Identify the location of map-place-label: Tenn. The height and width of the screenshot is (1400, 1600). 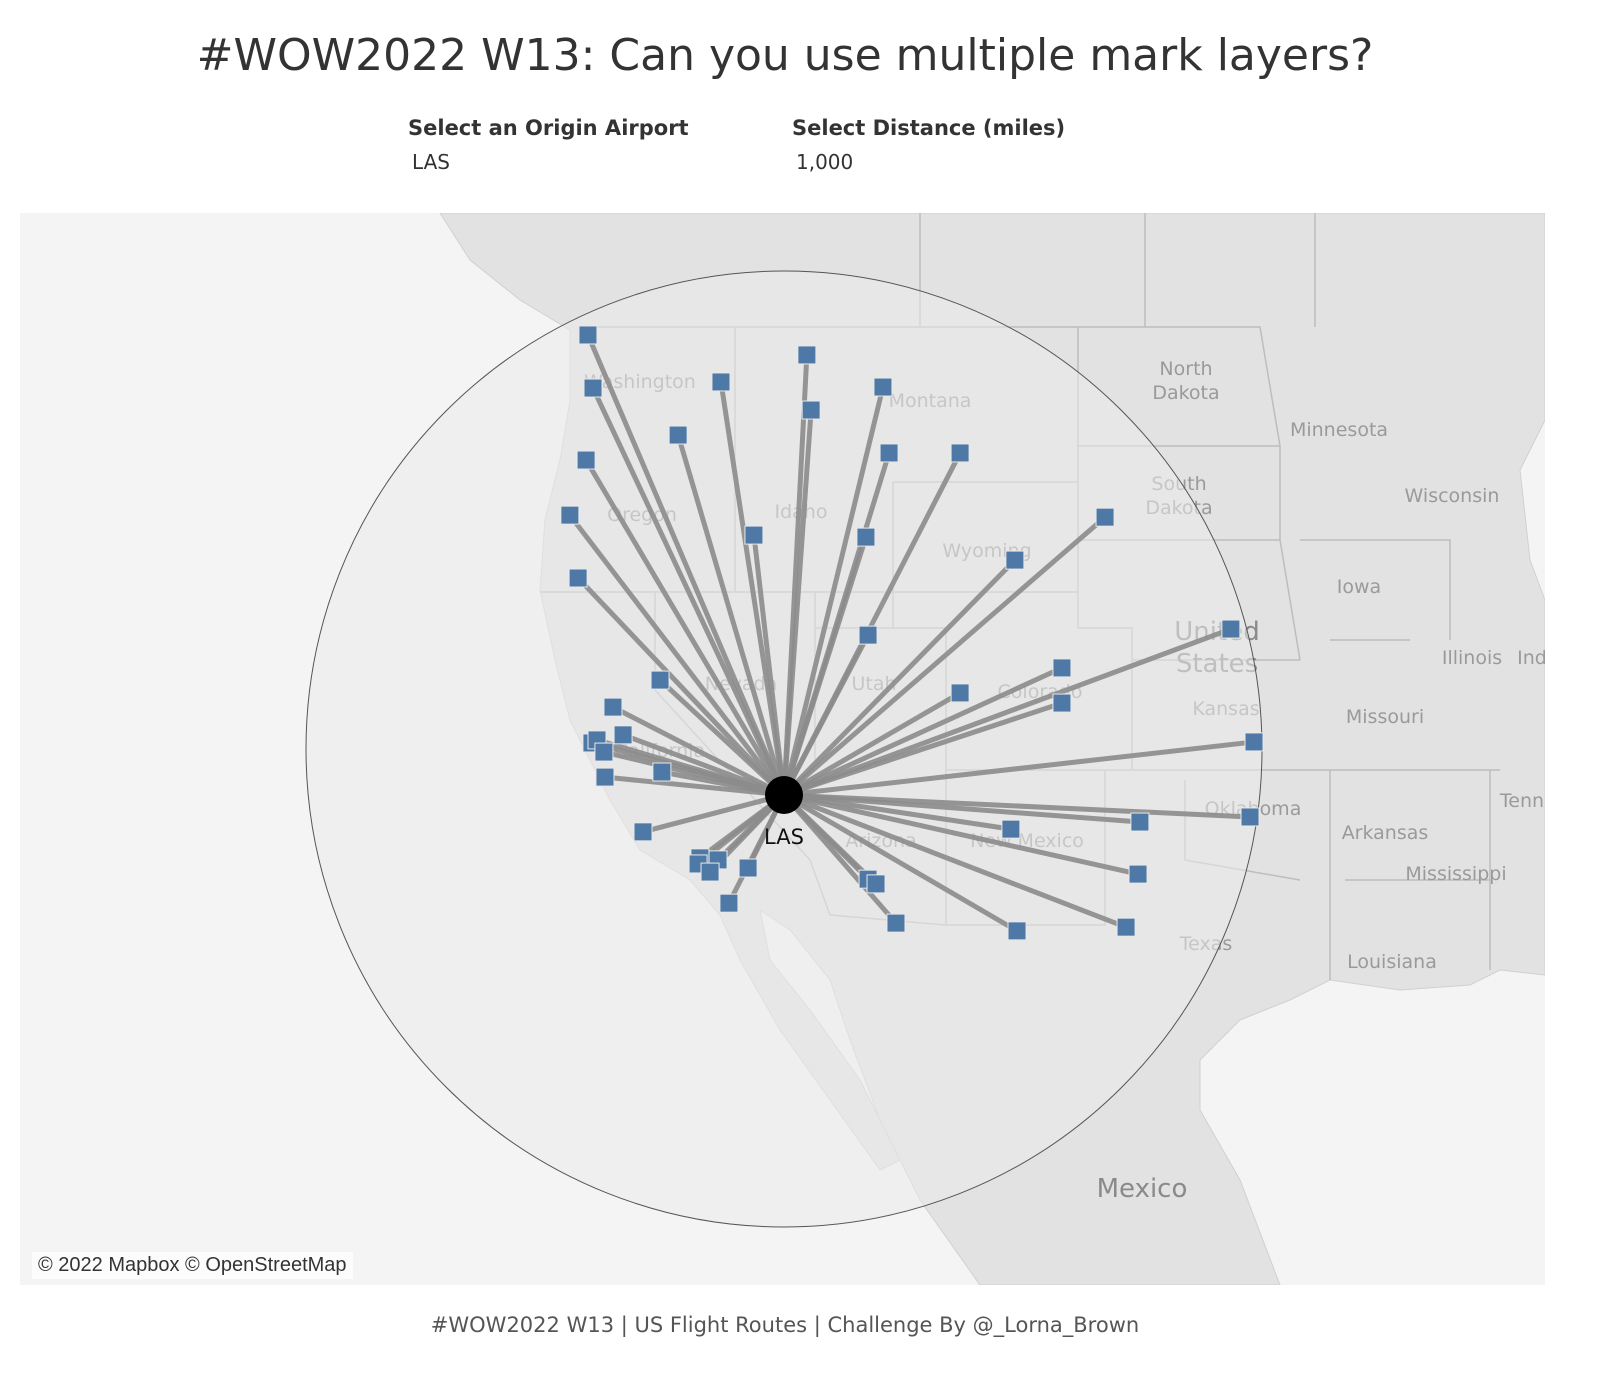
(1521, 801).